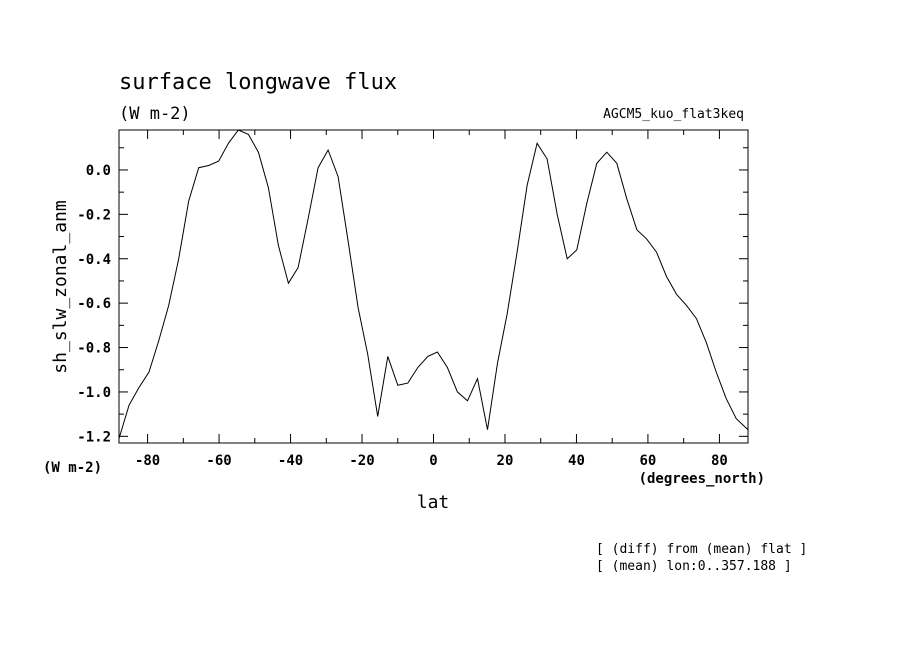 The height and width of the screenshot is (654, 904). Describe the element at coordinates (719, 461) in the screenshot. I see `x-tick-label: 80` at that location.